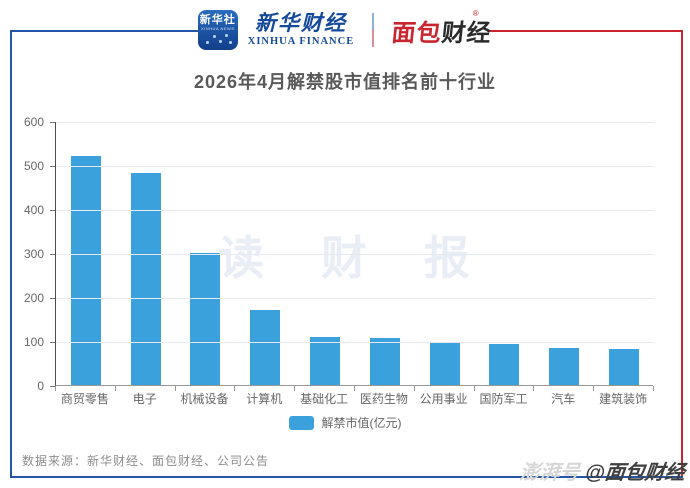 Image resolution: width=690 pixels, height=488 pixels. What do you see at coordinates (345, 82) in the screenshot?
I see `chart-title: 2026年4月解禁股市值排名前十行业` at bounding box center [345, 82].